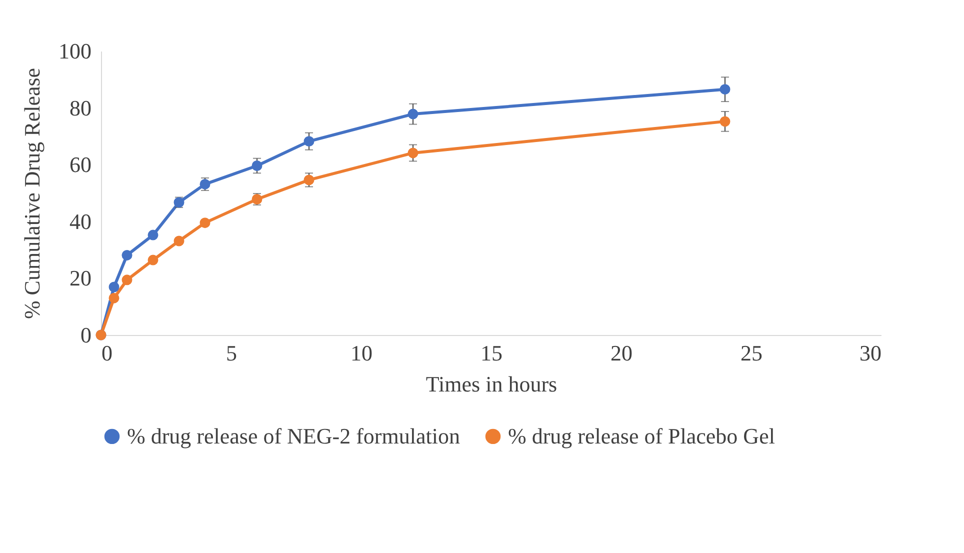 Image resolution: width=964 pixels, height=553 pixels. Describe the element at coordinates (107, 353) in the screenshot. I see `x-tick-label: 0` at that location.